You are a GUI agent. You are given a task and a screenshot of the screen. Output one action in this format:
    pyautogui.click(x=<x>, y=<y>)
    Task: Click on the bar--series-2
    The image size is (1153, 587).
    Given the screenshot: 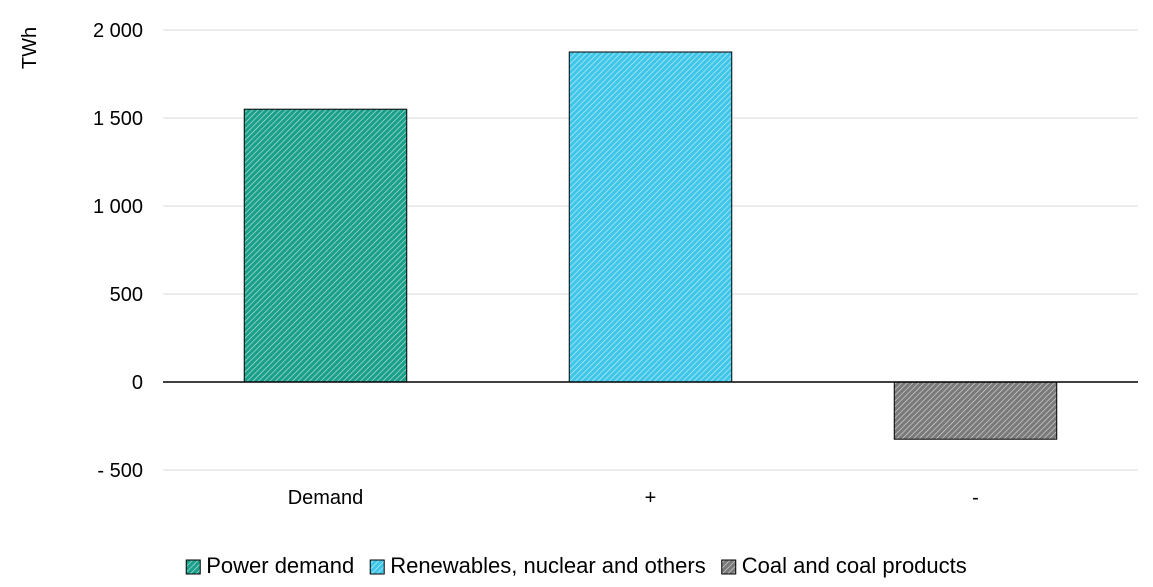 What is the action you would take?
    pyautogui.click(x=975, y=410)
    